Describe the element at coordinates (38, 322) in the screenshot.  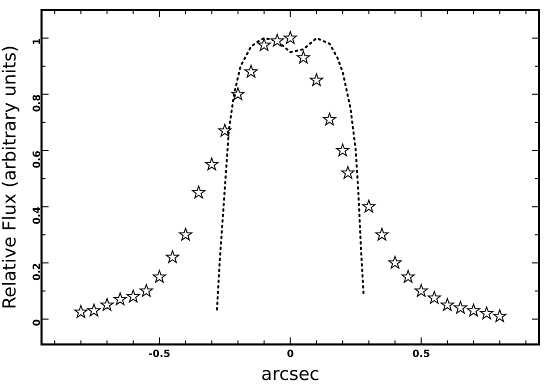
I see `y-tick-label: 0` at that location.